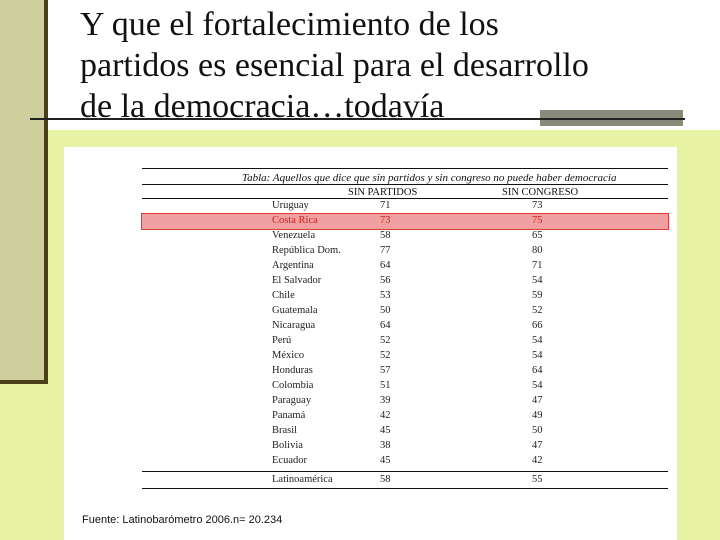 The image size is (720, 540). I want to click on left-decor-bar-top, so click(23, 191).